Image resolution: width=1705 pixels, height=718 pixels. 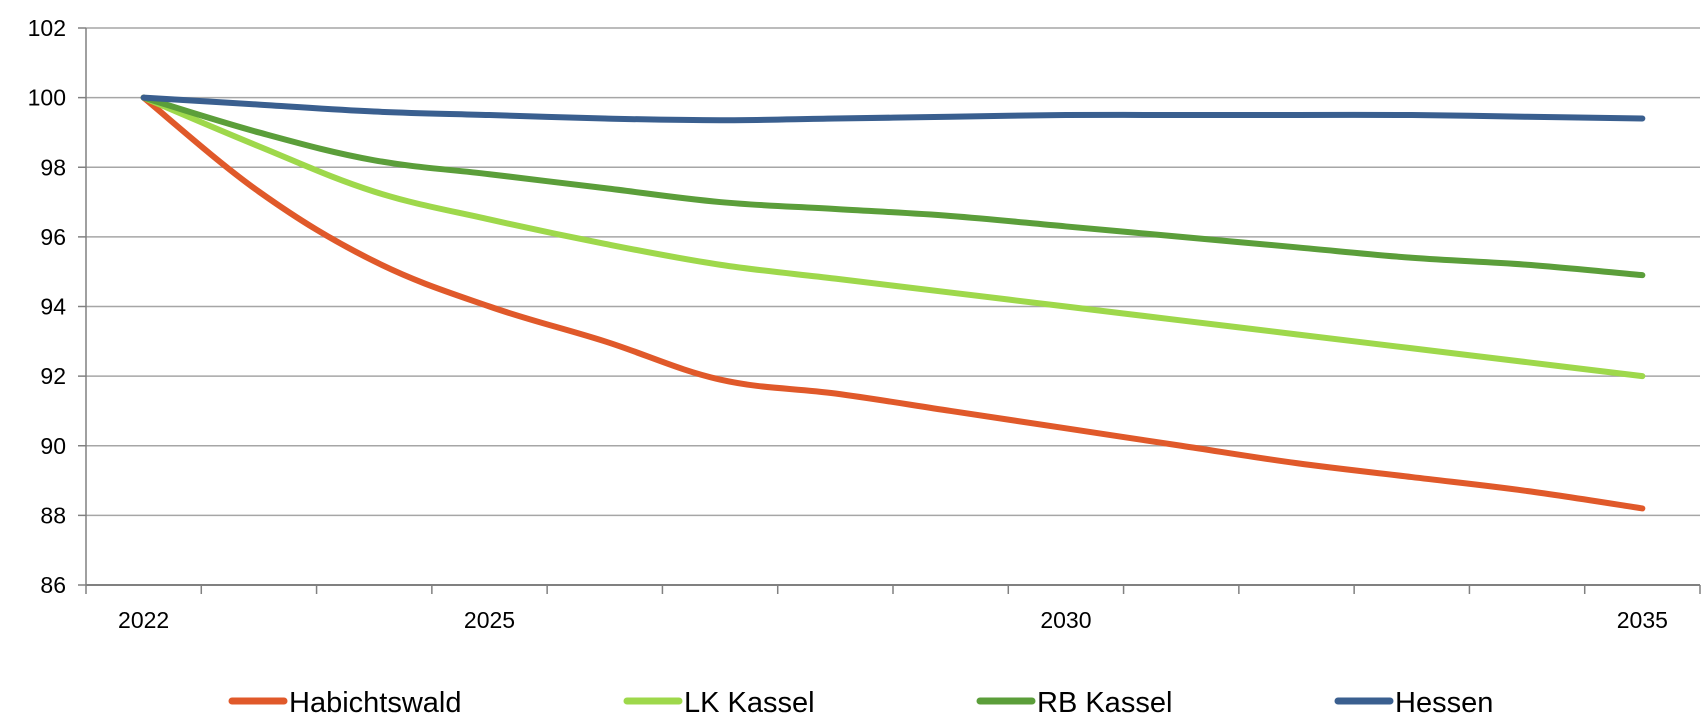 I want to click on x-tick-label: 2022, so click(x=143, y=620).